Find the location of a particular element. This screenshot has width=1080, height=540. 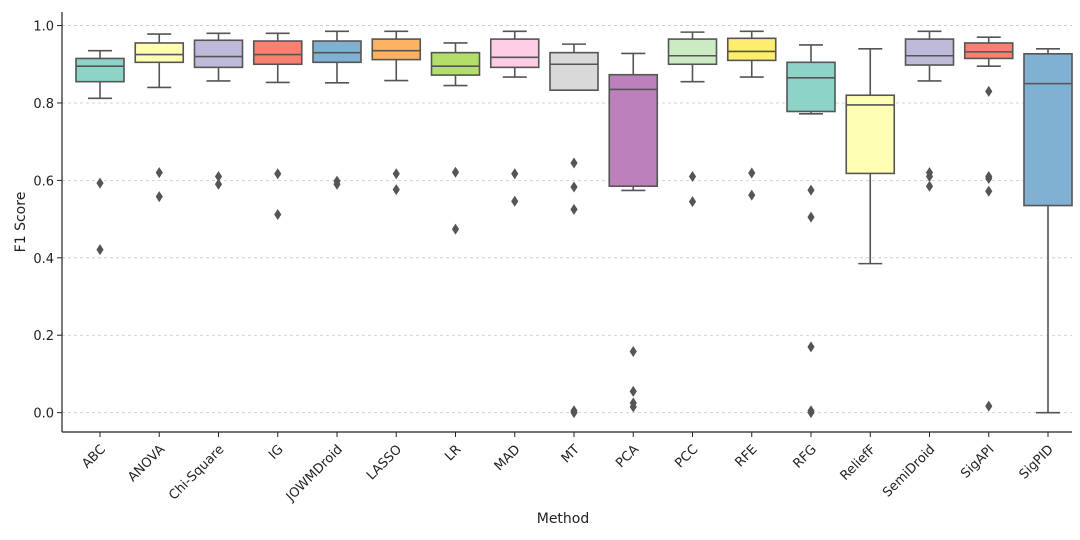

box-rfe is located at coordinates (751, 115).